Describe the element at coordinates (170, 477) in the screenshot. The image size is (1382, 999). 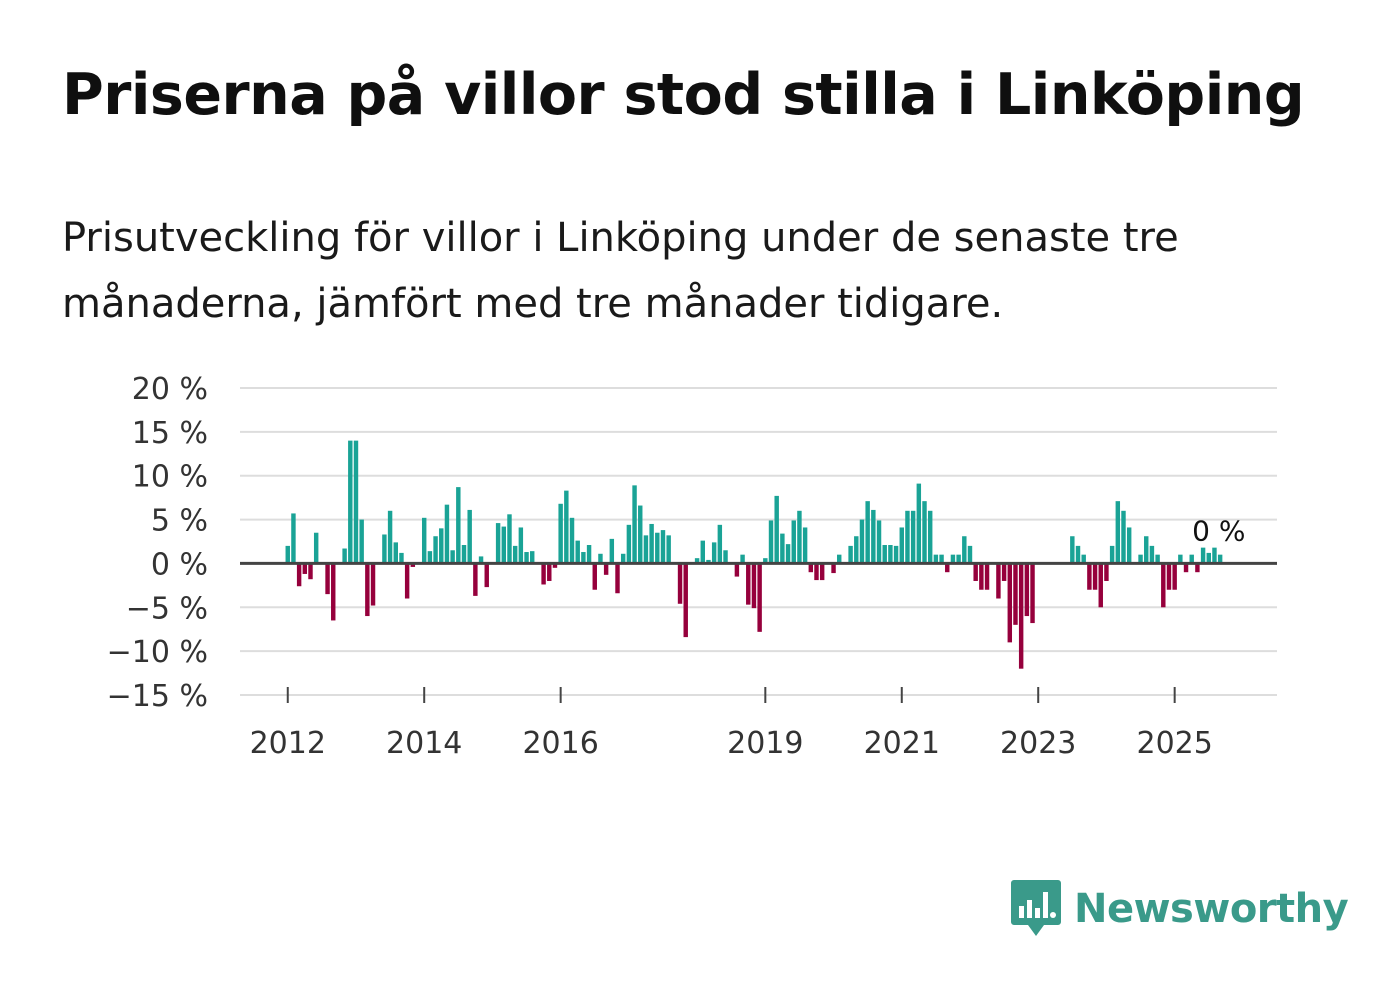
I see `y-tick-label: 10 %` at that location.